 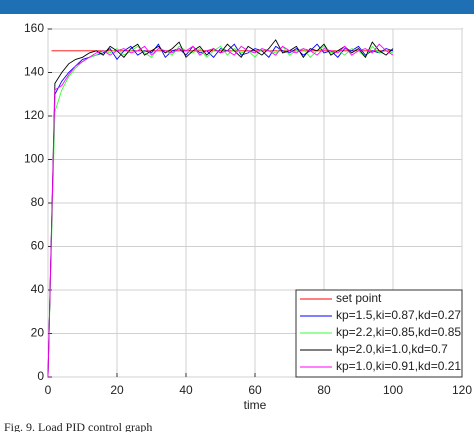 I want to click on x-tick-label: 100, so click(x=393, y=390).